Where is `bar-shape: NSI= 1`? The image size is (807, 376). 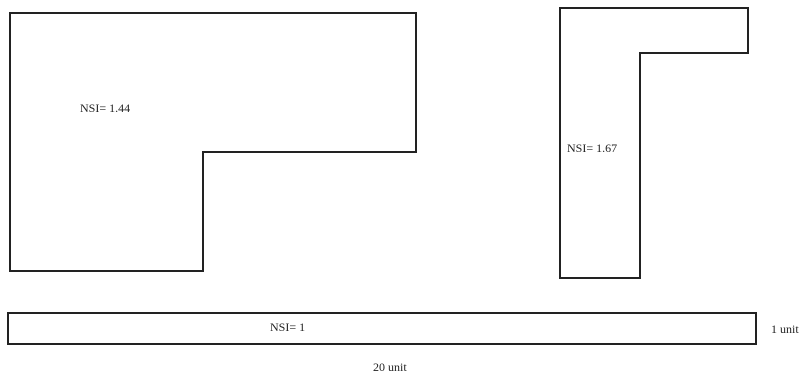 bar-shape: NSI= 1 is located at coordinates (382, 328).